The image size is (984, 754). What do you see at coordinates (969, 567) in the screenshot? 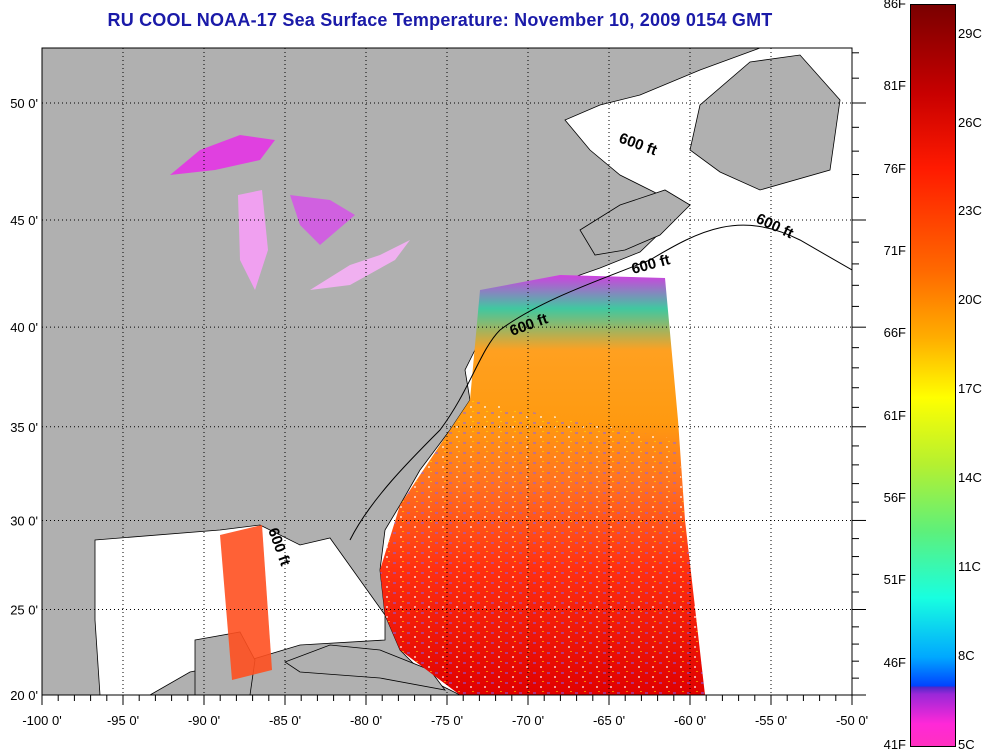
I see `colorbar-label-c: 11C` at bounding box center [969, 567].